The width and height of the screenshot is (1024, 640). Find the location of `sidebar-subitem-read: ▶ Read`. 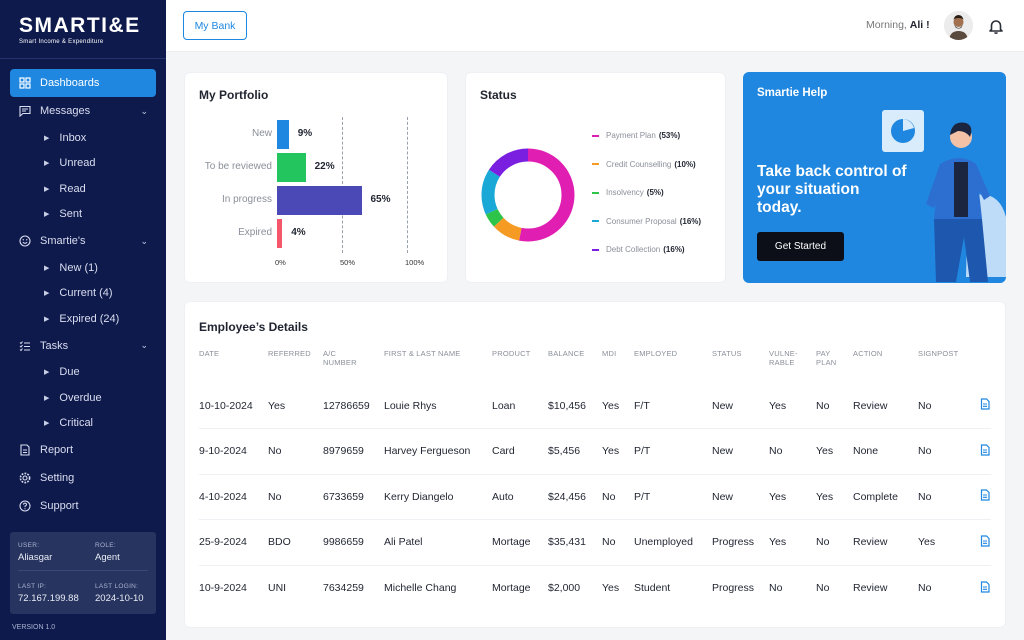

sidebar-subitem-read: ▶ Read is located at coordinates (83, 189).